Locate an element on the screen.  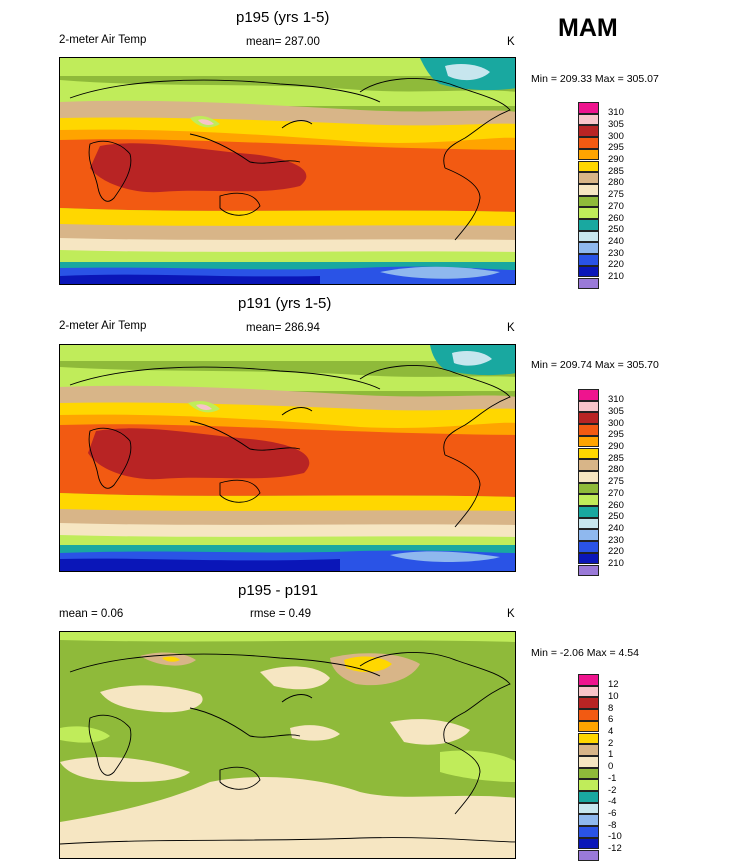
panel-2-title: p191 (yrs 1-5) is located at coordinates (285, 303).